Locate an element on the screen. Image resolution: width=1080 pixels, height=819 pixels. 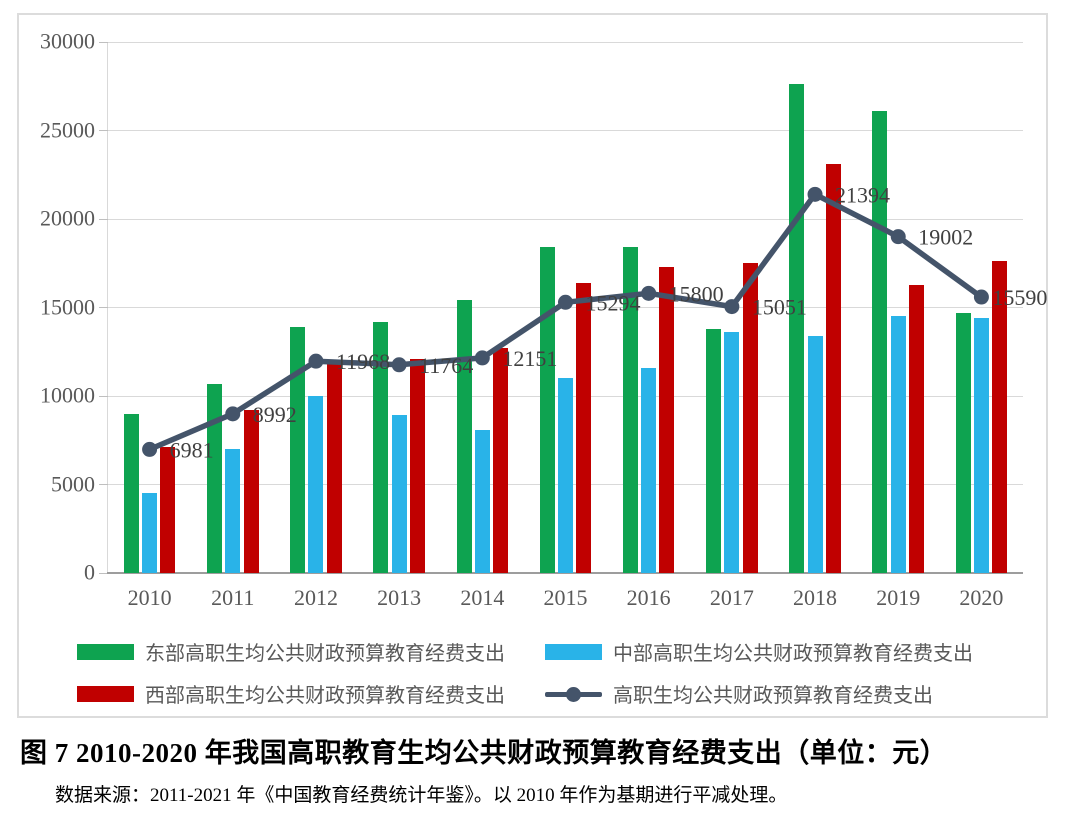
y-axis-label: 25000 is located at coordinates (67, 129).